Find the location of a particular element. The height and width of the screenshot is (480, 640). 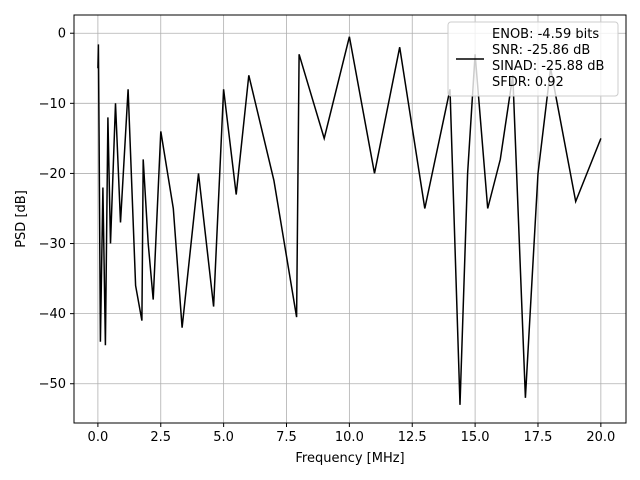

x-axis-ticks: 0.0 2.5 5.0 7.5 10.0 12.5 15.0 17.5 20.0 is located at coordinates (351, 434).